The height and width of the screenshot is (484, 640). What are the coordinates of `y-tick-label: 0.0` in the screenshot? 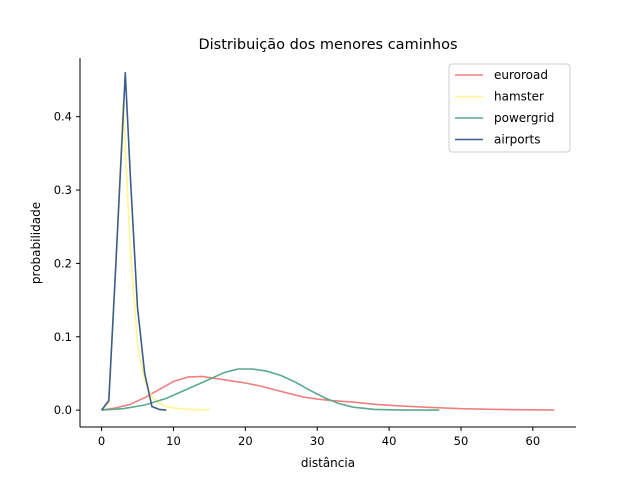 It's located at (63, 410).